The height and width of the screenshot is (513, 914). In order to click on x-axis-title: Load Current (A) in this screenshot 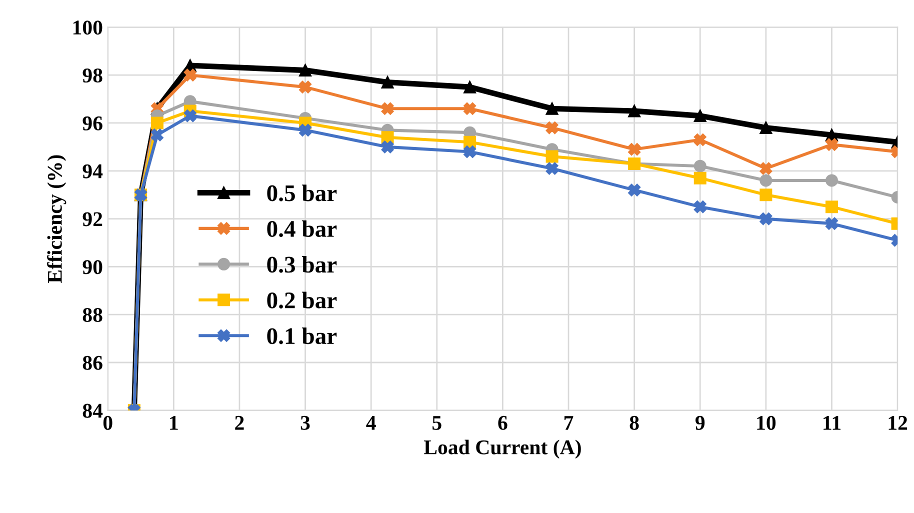, I will do `click(502, 449)`.